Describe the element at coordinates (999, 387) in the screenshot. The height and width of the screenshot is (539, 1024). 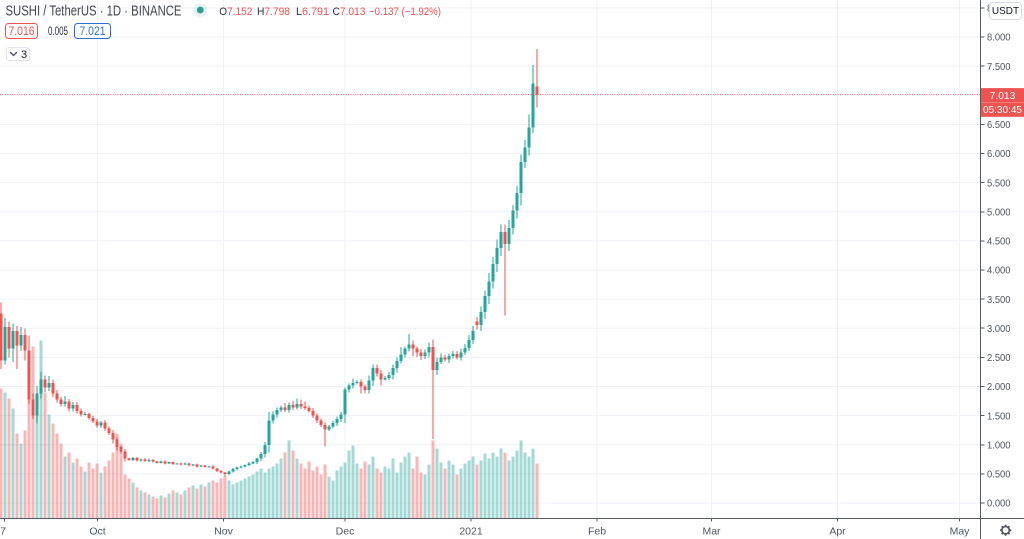
I see `svg-text: 2.000` at that location.